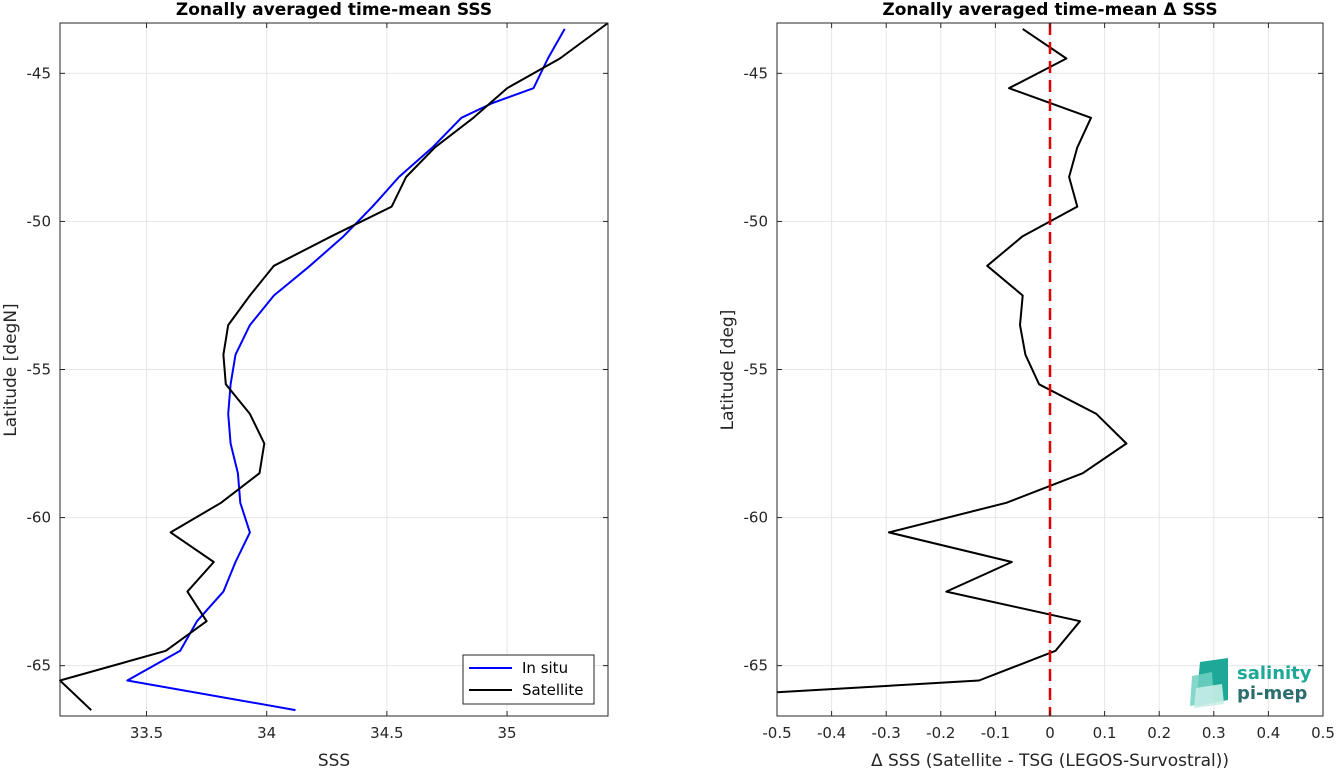 The width and height of the screenshot is (1336, 769). What do you see at coordinates (756, 666) in the screenshot?
I see `right-y-tick-label: -65` at bounding box center [756, 666].